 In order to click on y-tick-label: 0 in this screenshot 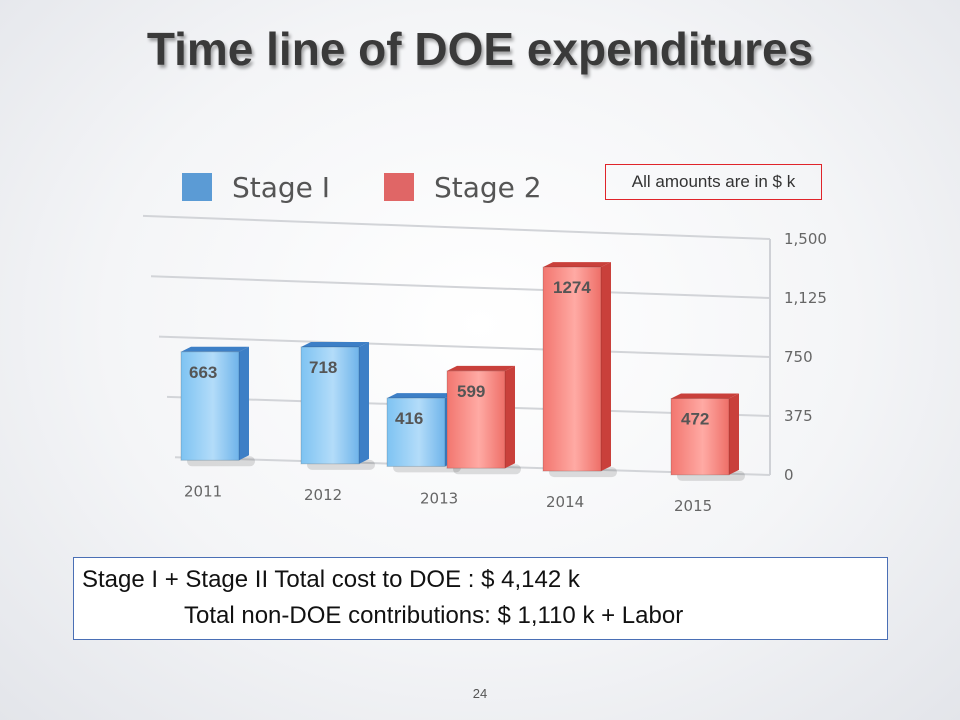, I will do `click(789, 475)`.